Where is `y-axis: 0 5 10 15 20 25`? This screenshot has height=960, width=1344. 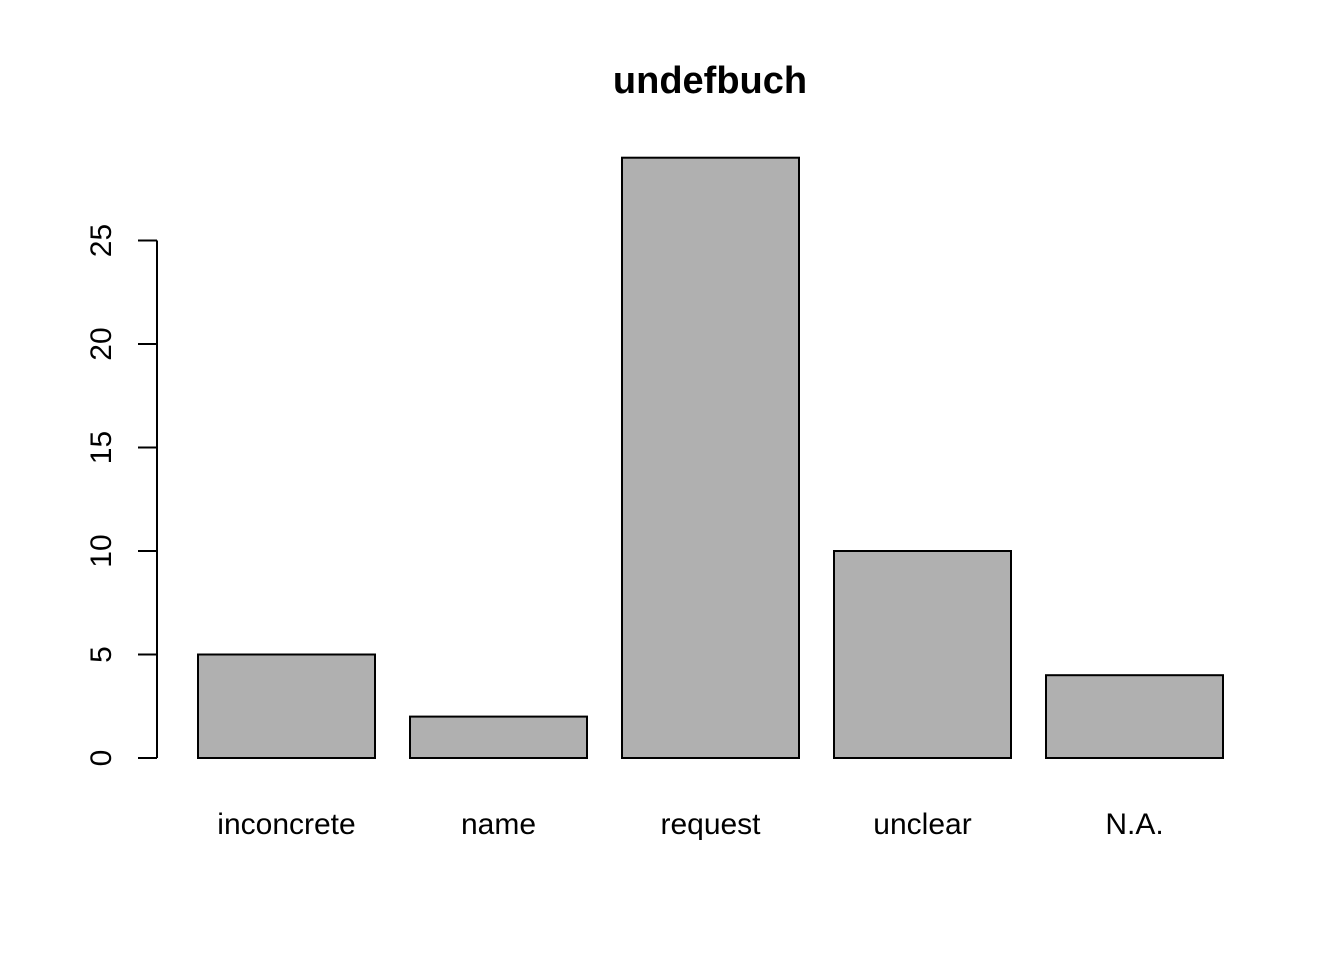
y-axis: 0 5 10 15 20 25 is located at coordinates (121, 495).